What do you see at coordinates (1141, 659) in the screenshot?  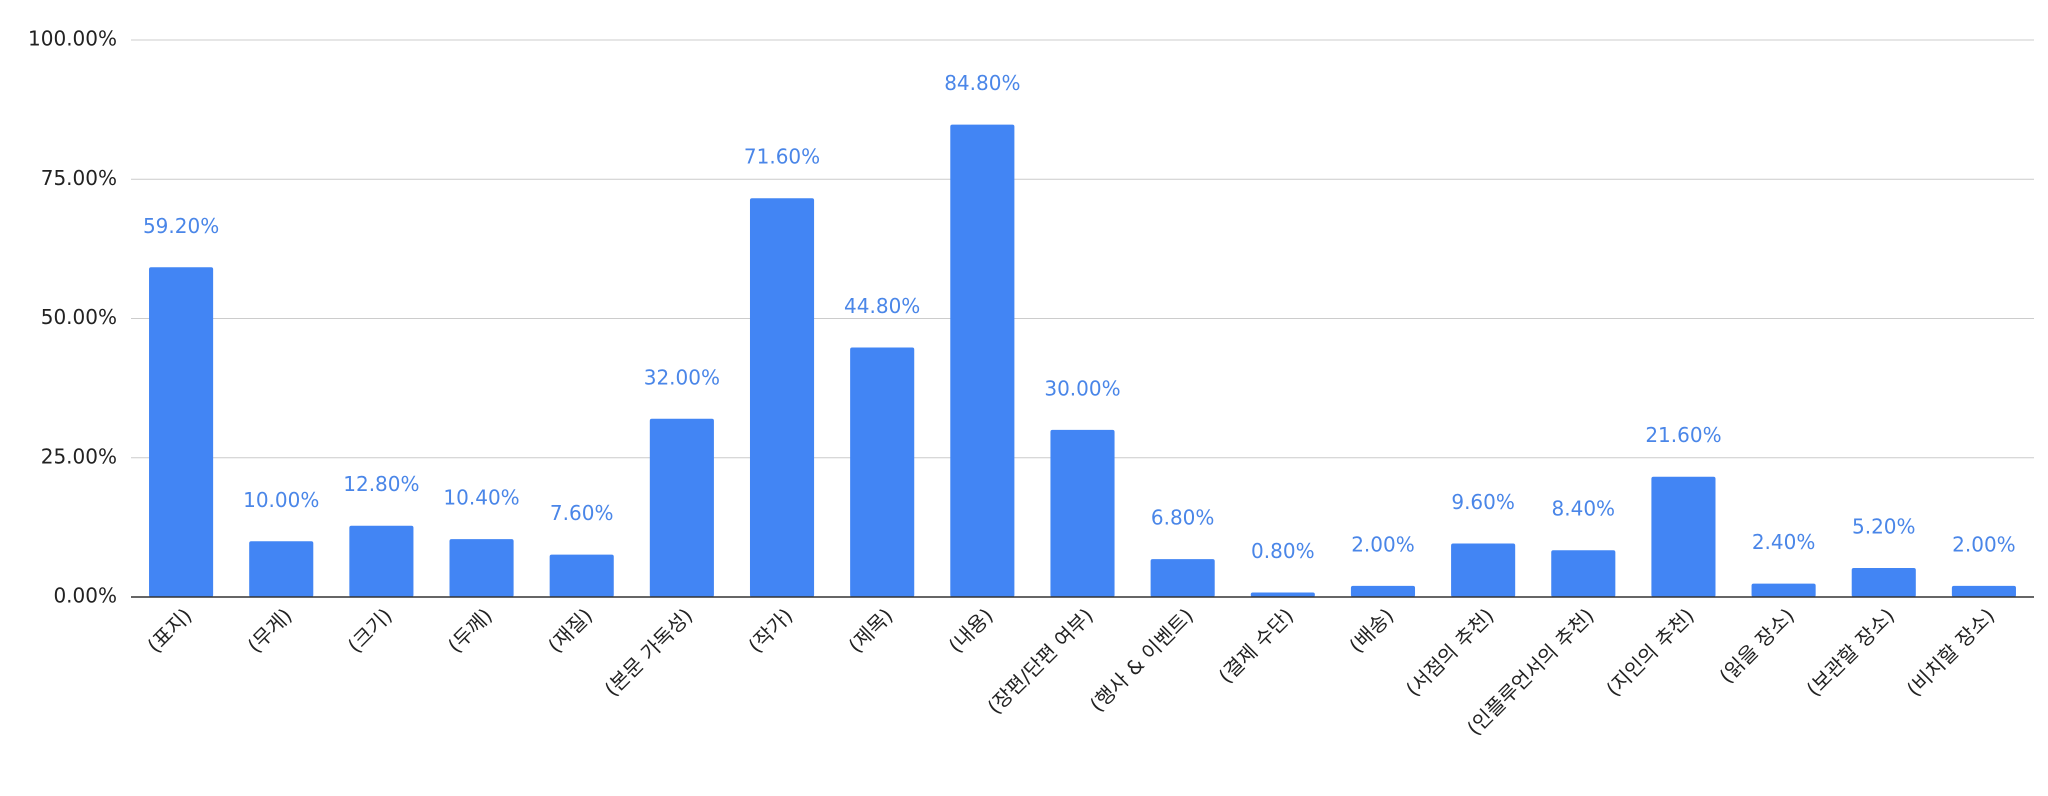 I see `x-tick-label: (행사 & 이벤트)` at bounding box center [1141, 659].